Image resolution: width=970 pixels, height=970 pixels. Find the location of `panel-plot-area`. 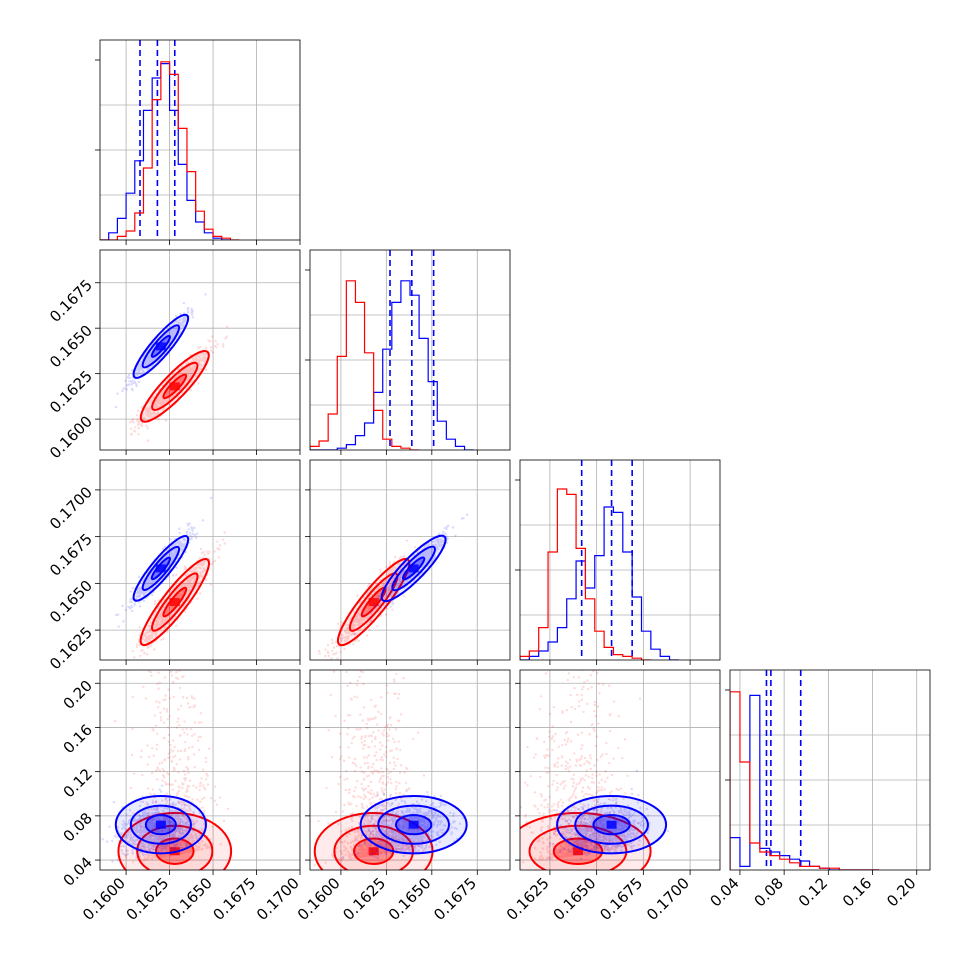

panel-plot-area is located at coordinates (200, 350).